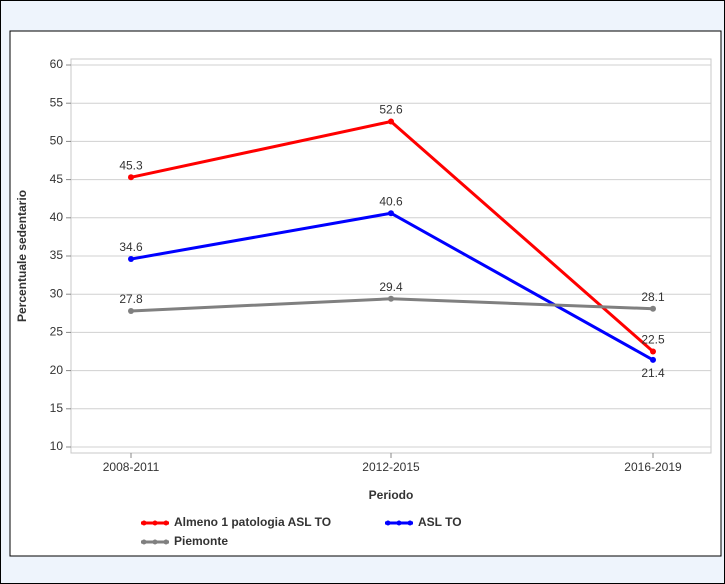 The width and height of the screenshot is (725, 584). What do you see at coordinates (653, 467) in the screenshot?
I see `x-tick-label: 2016-2019` at bounding box center [653, 467].